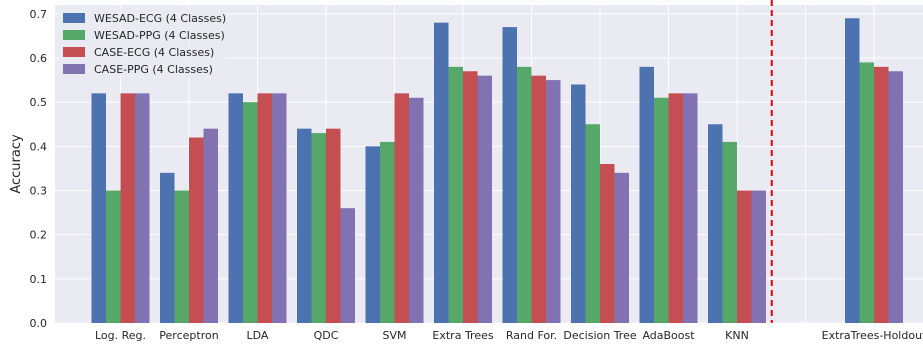  Describe the element at coordinates (120, 335) in the screenshot. I see `x-tick-label: Log. Reg.` at that location.